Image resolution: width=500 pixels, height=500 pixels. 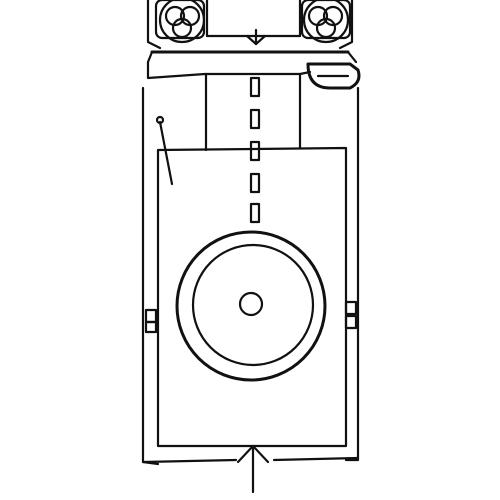 I want to click on right-side-pod, so click(x=333, y=76).